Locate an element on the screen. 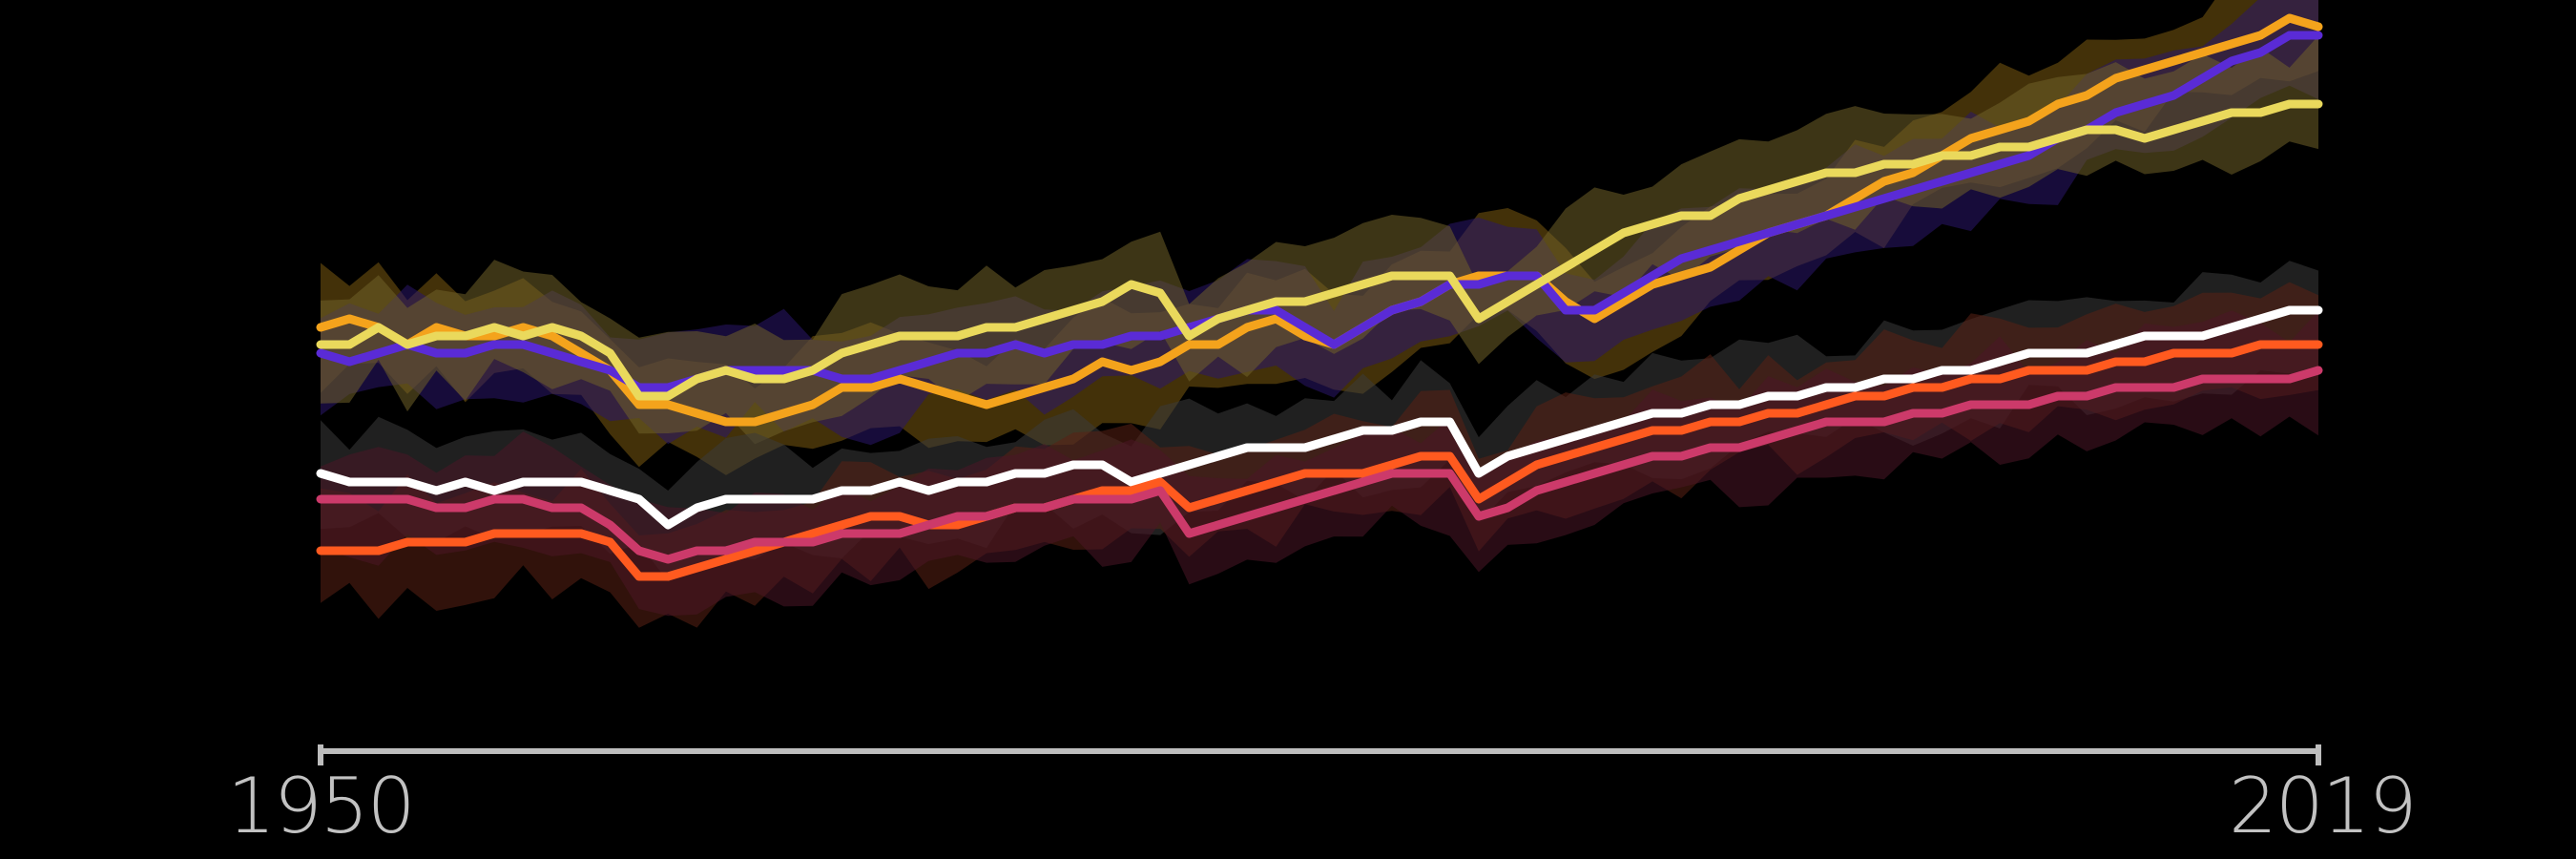  x-tick-label-end: 2019 is located at coordinates (2323, 806).